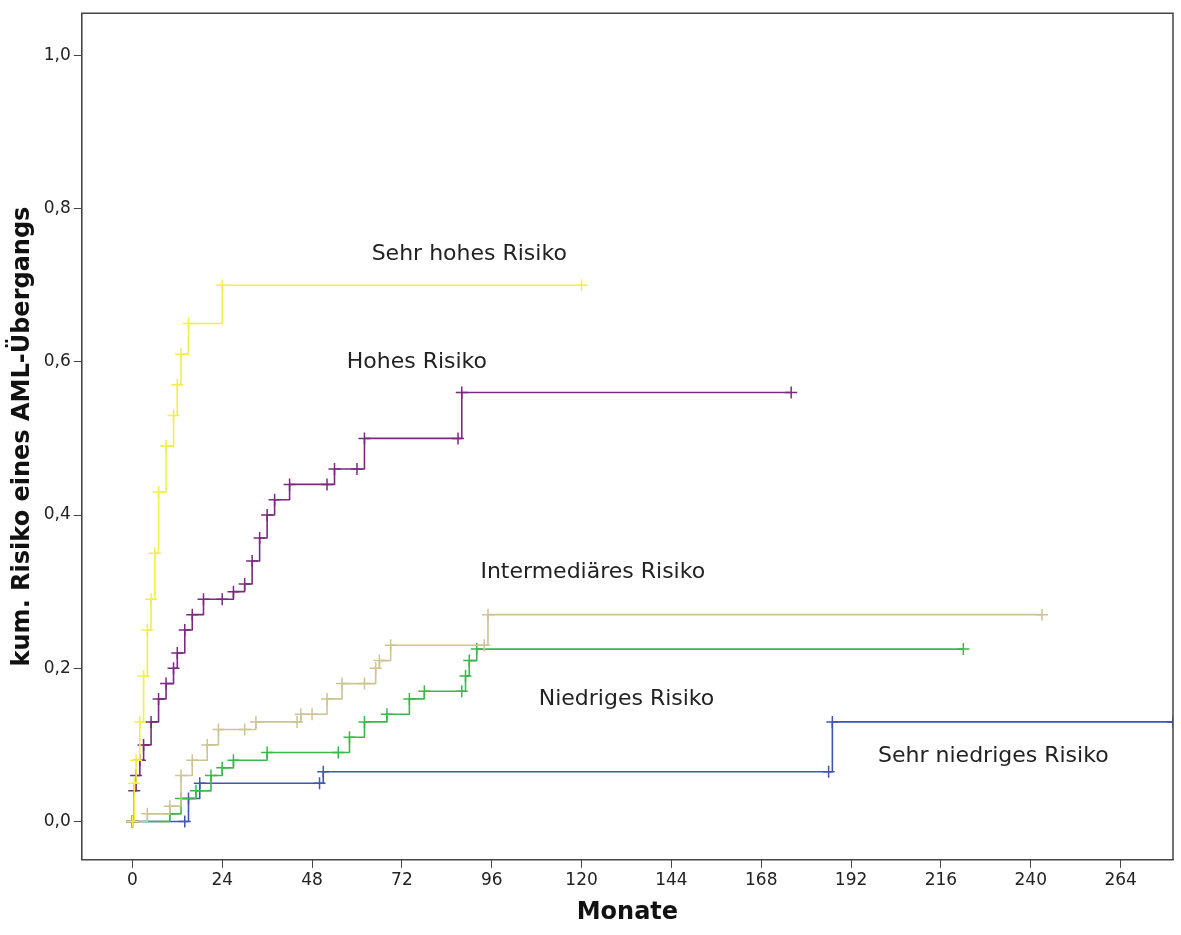 This screenshot has height=935, width=1181. I want to click on series-label: Sehr niedriges Risiko, so click(993, 755).